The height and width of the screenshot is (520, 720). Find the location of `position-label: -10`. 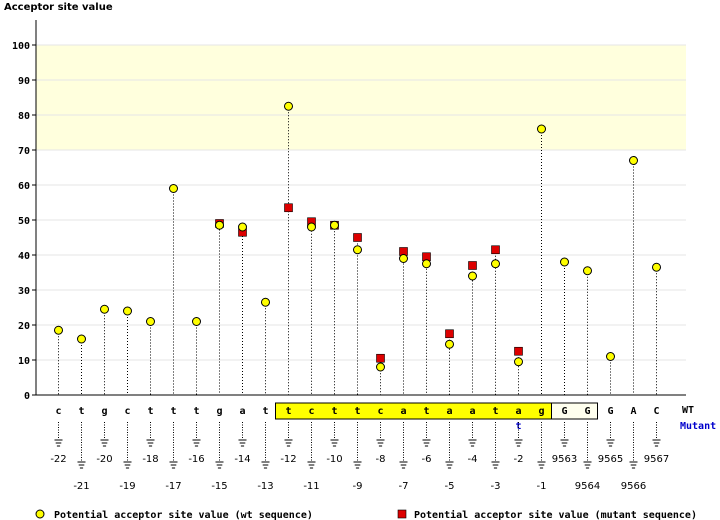

position-label: -10 is located at coordinates (334, 459).